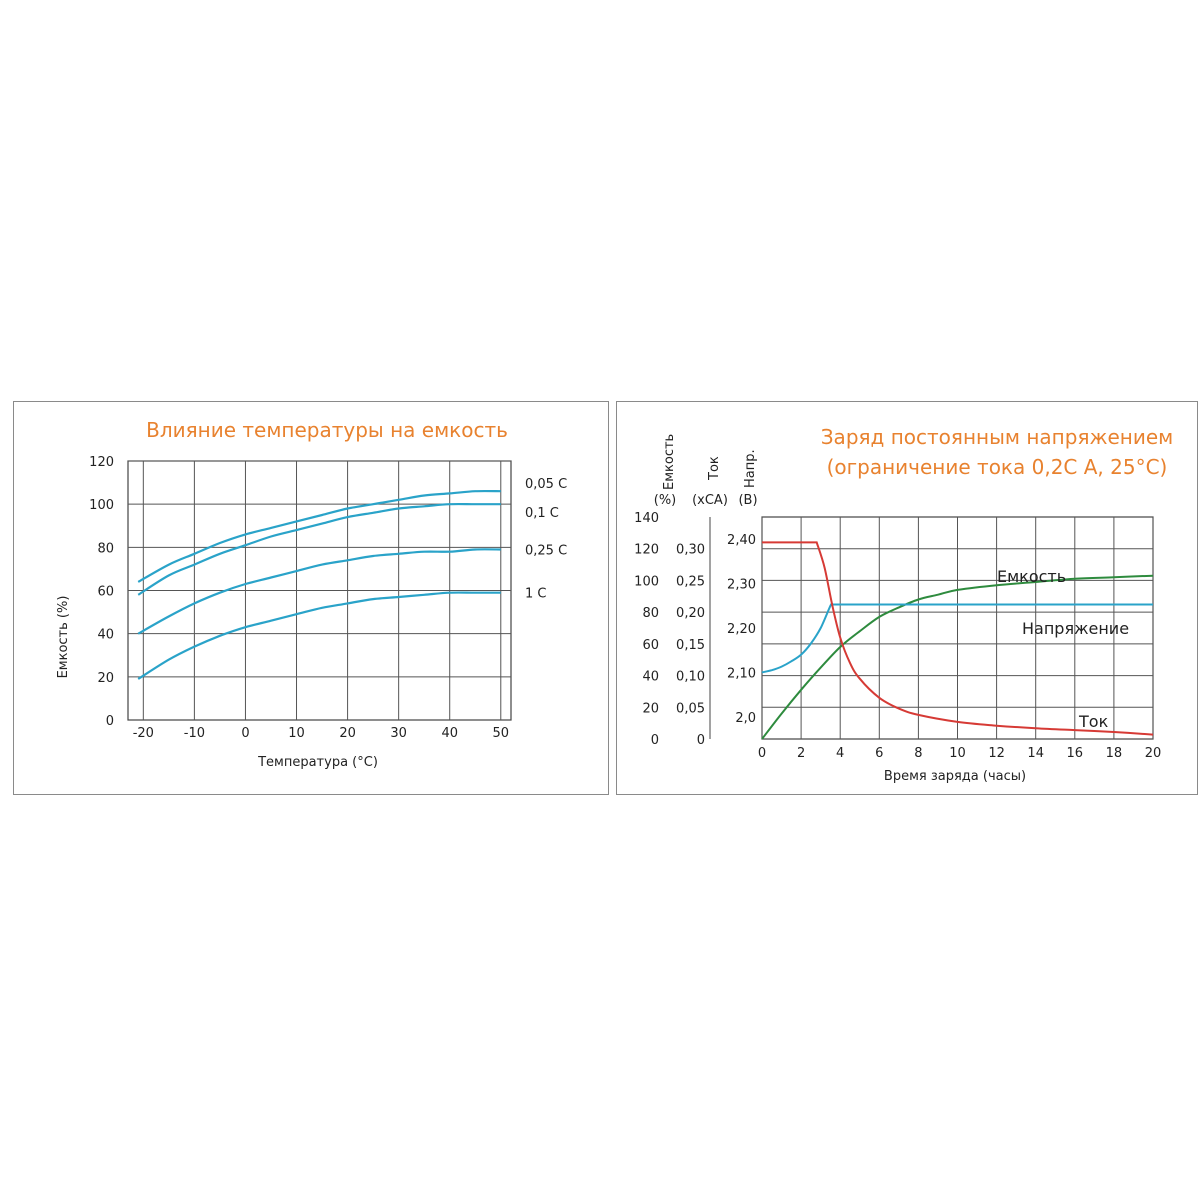  I want to click on voltage-tick-label: 2,10, so click(741, 673).